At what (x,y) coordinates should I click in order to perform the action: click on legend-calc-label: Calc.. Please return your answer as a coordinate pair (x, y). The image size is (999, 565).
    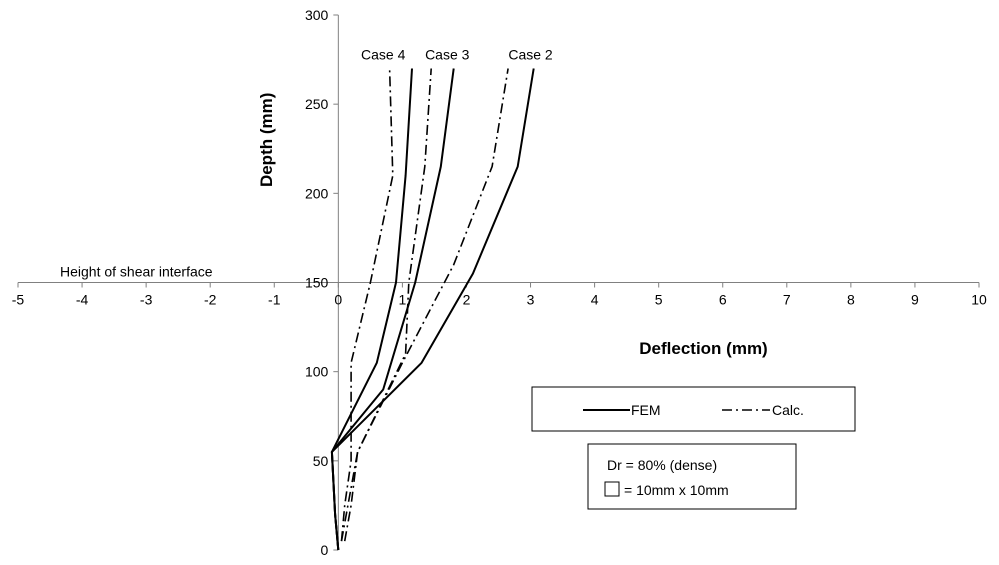
    Looking at the image, I should click on (788, 410).